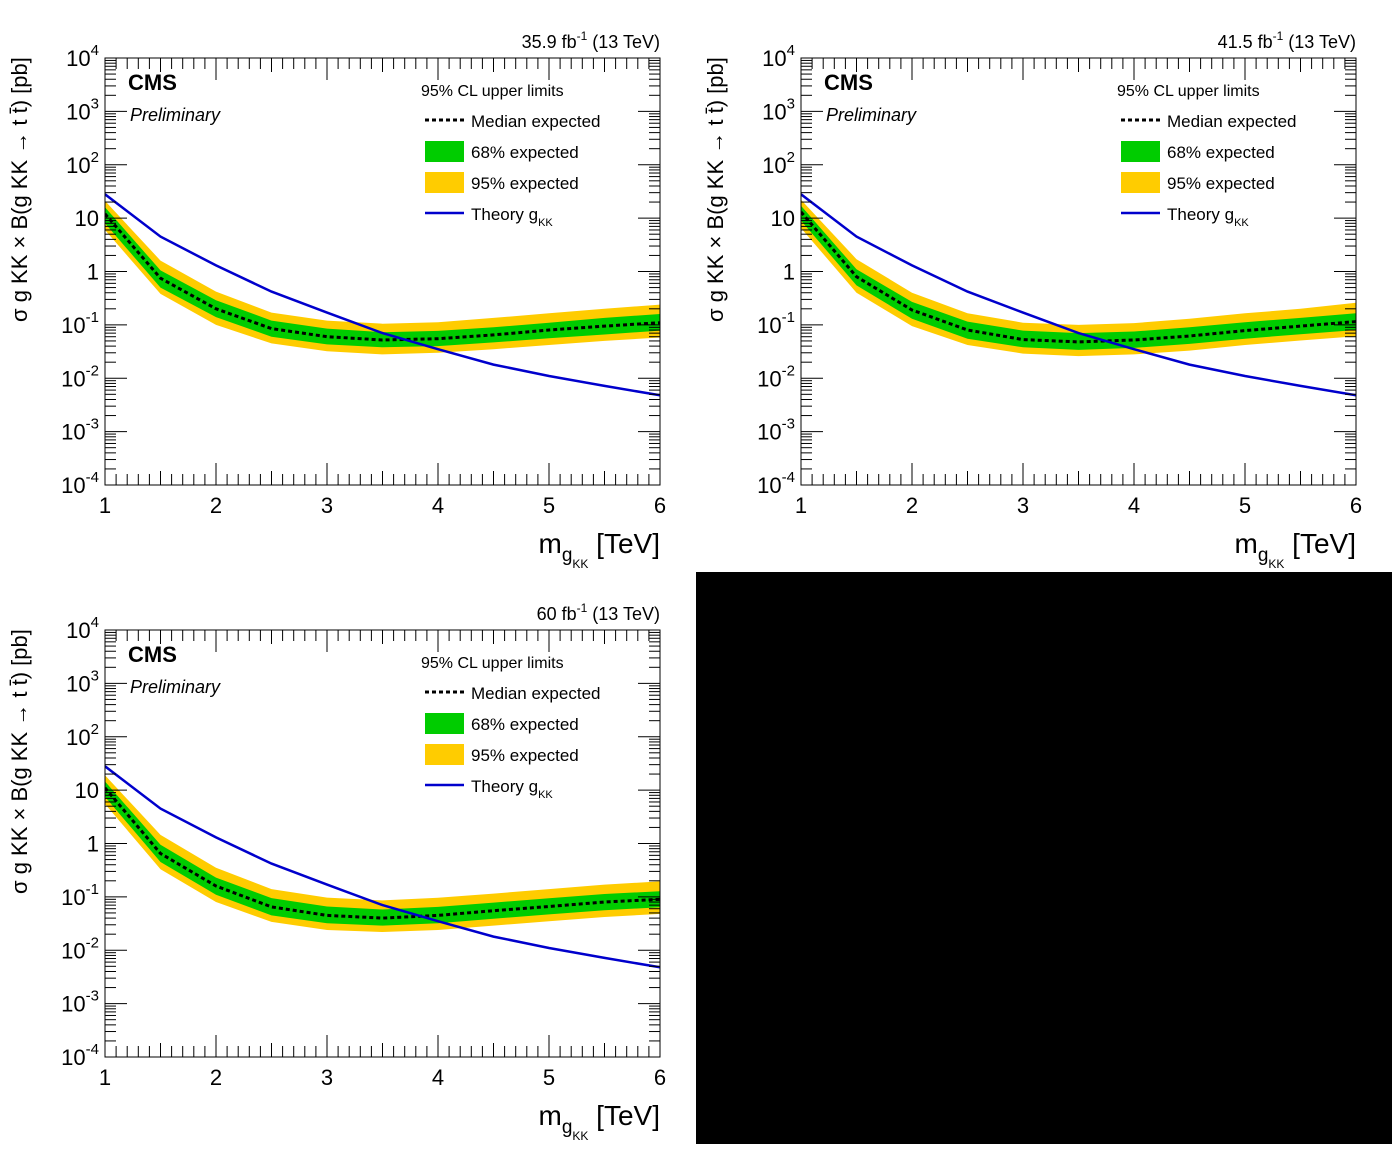  Describe the element at coordinates (1287, 40) in the screenshot. I see `lumi-label: 41.5 fb-1 (13 TeV)` at that location.